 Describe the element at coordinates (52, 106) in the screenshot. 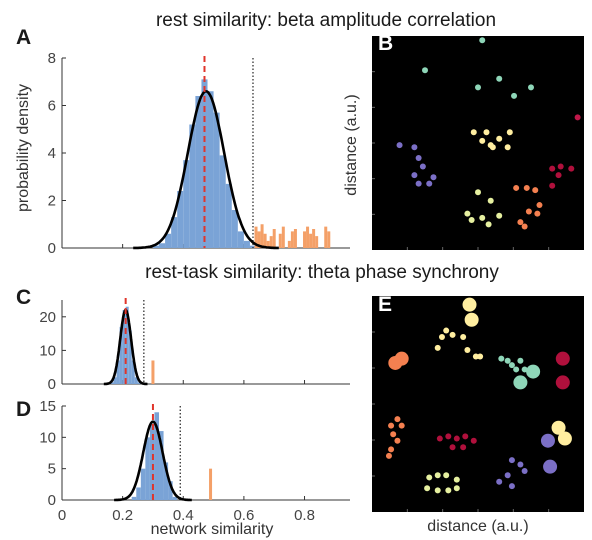

I see `A-ytick-label: 6` at that location.